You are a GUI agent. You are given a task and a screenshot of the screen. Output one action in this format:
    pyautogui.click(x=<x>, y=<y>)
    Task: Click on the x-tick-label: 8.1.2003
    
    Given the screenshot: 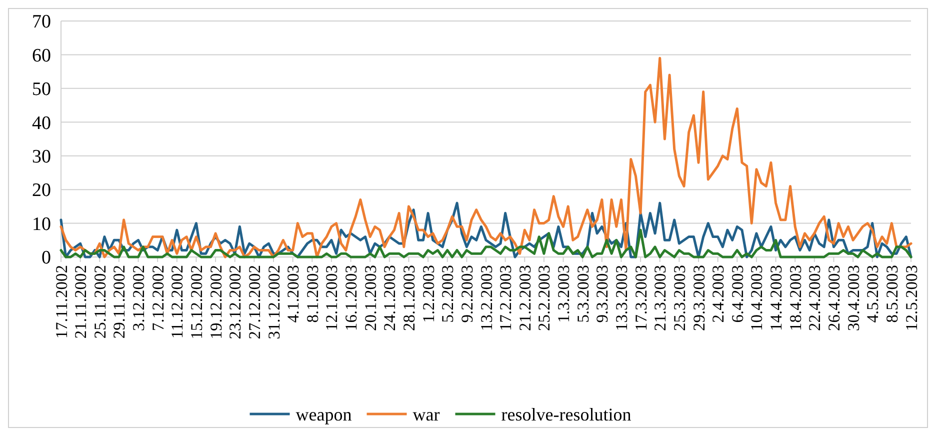 What is the action you would take?
    pyautogui.click(x=312, y=294)
    